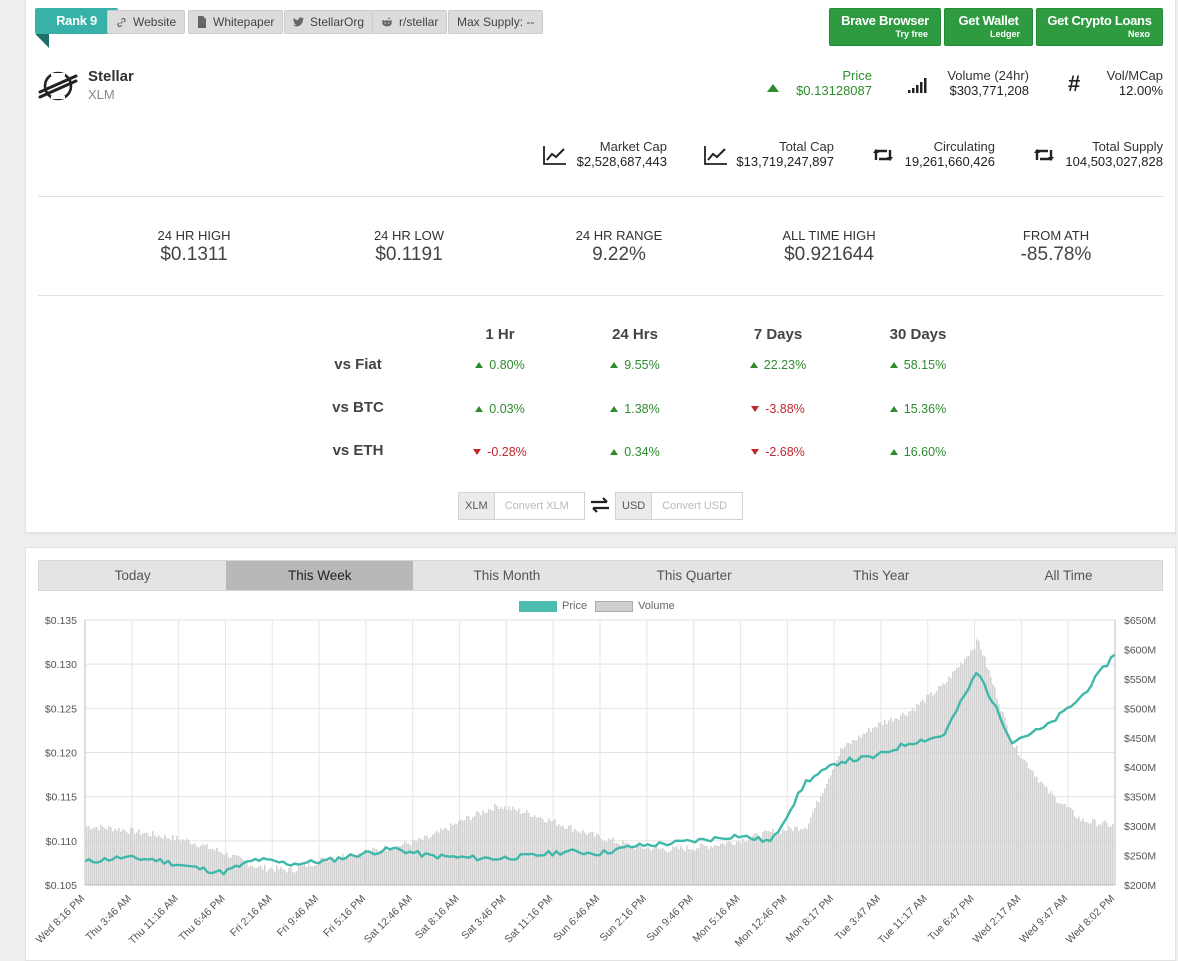 The height and width of the screenshot is (961, 1178). What do you see at coordinates (885, 27) in the screenshot?
I see `brave-browser-button: Brave Browser Try free` at bounding box center [885, 27].